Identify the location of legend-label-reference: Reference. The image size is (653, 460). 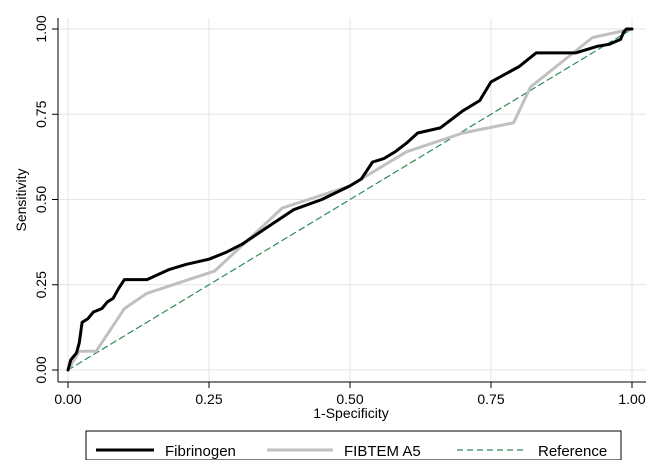
(572, 451).